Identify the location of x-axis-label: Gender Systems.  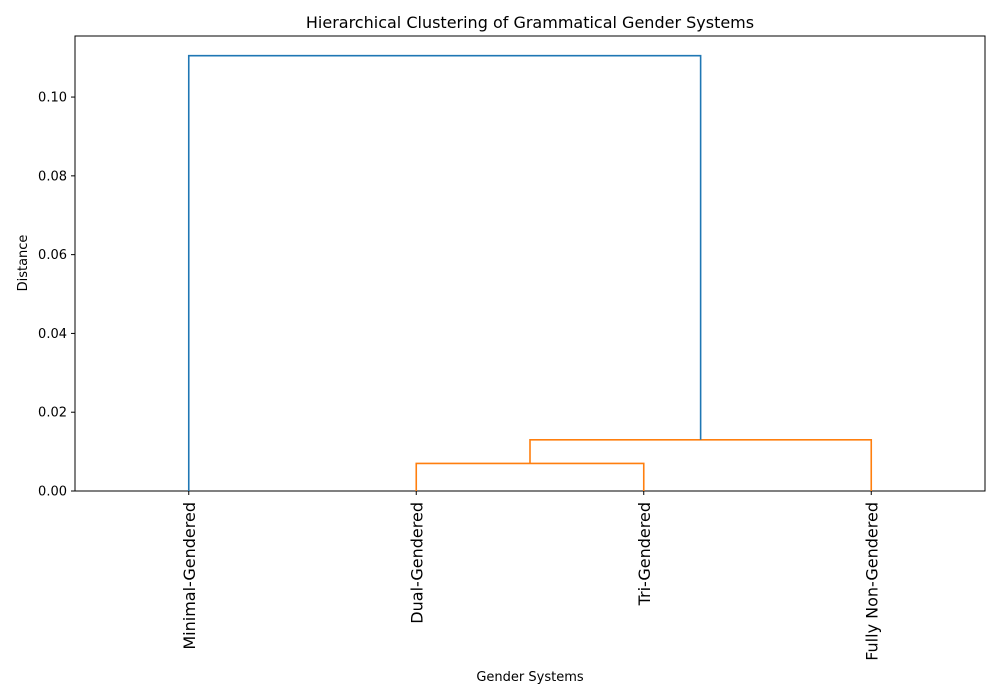
(530, 677).